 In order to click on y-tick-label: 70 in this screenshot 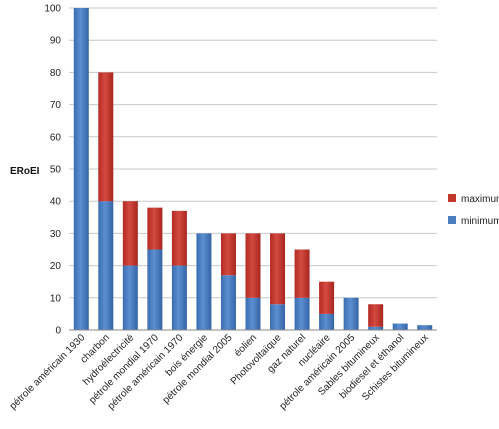, I will do `click(56, 105)`.